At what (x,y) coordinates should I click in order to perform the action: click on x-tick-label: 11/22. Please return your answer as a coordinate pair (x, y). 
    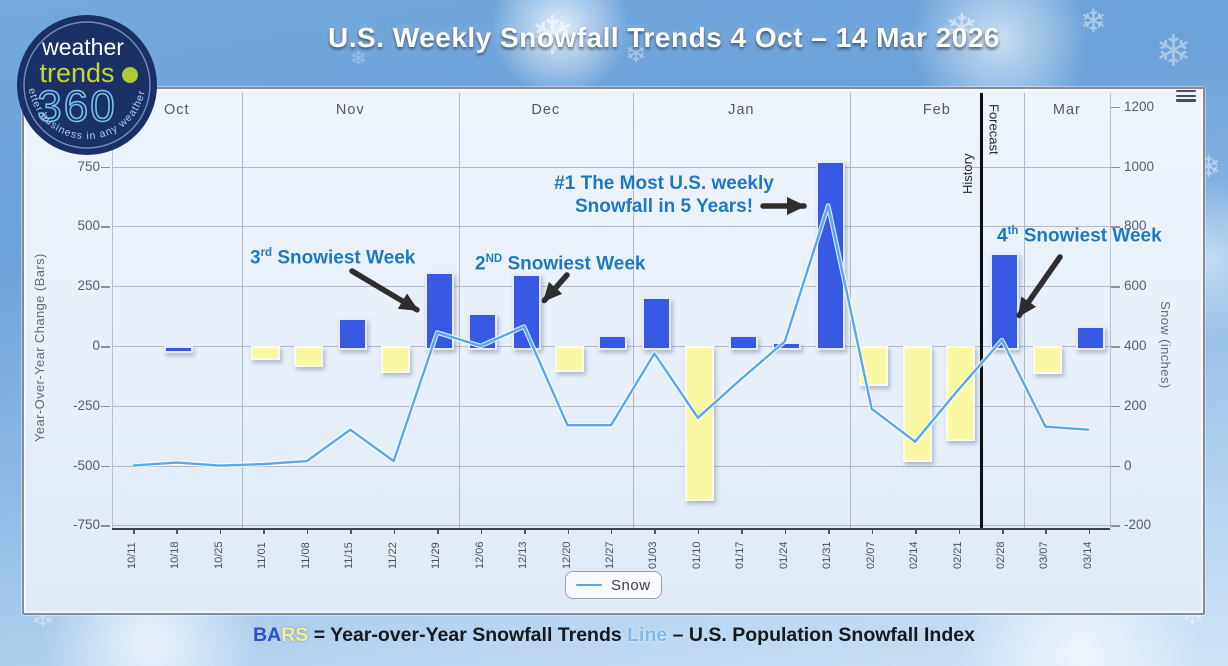
    Looking at the image, I should click on (392, 555).